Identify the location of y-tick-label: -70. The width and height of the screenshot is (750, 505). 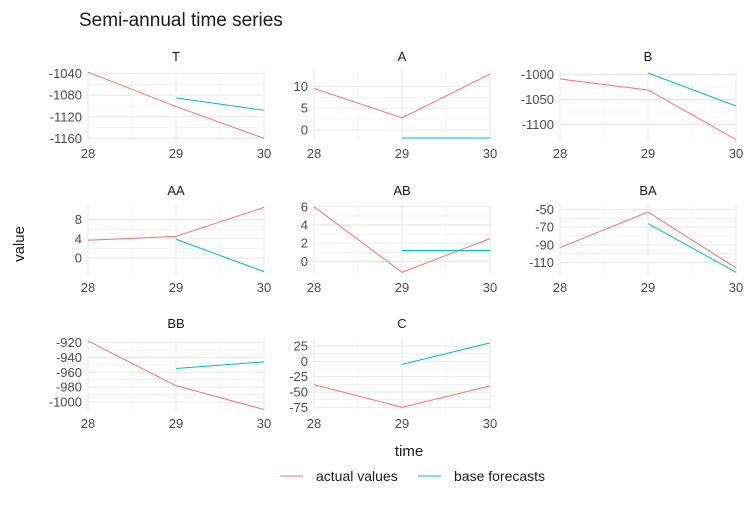
(544, 227).